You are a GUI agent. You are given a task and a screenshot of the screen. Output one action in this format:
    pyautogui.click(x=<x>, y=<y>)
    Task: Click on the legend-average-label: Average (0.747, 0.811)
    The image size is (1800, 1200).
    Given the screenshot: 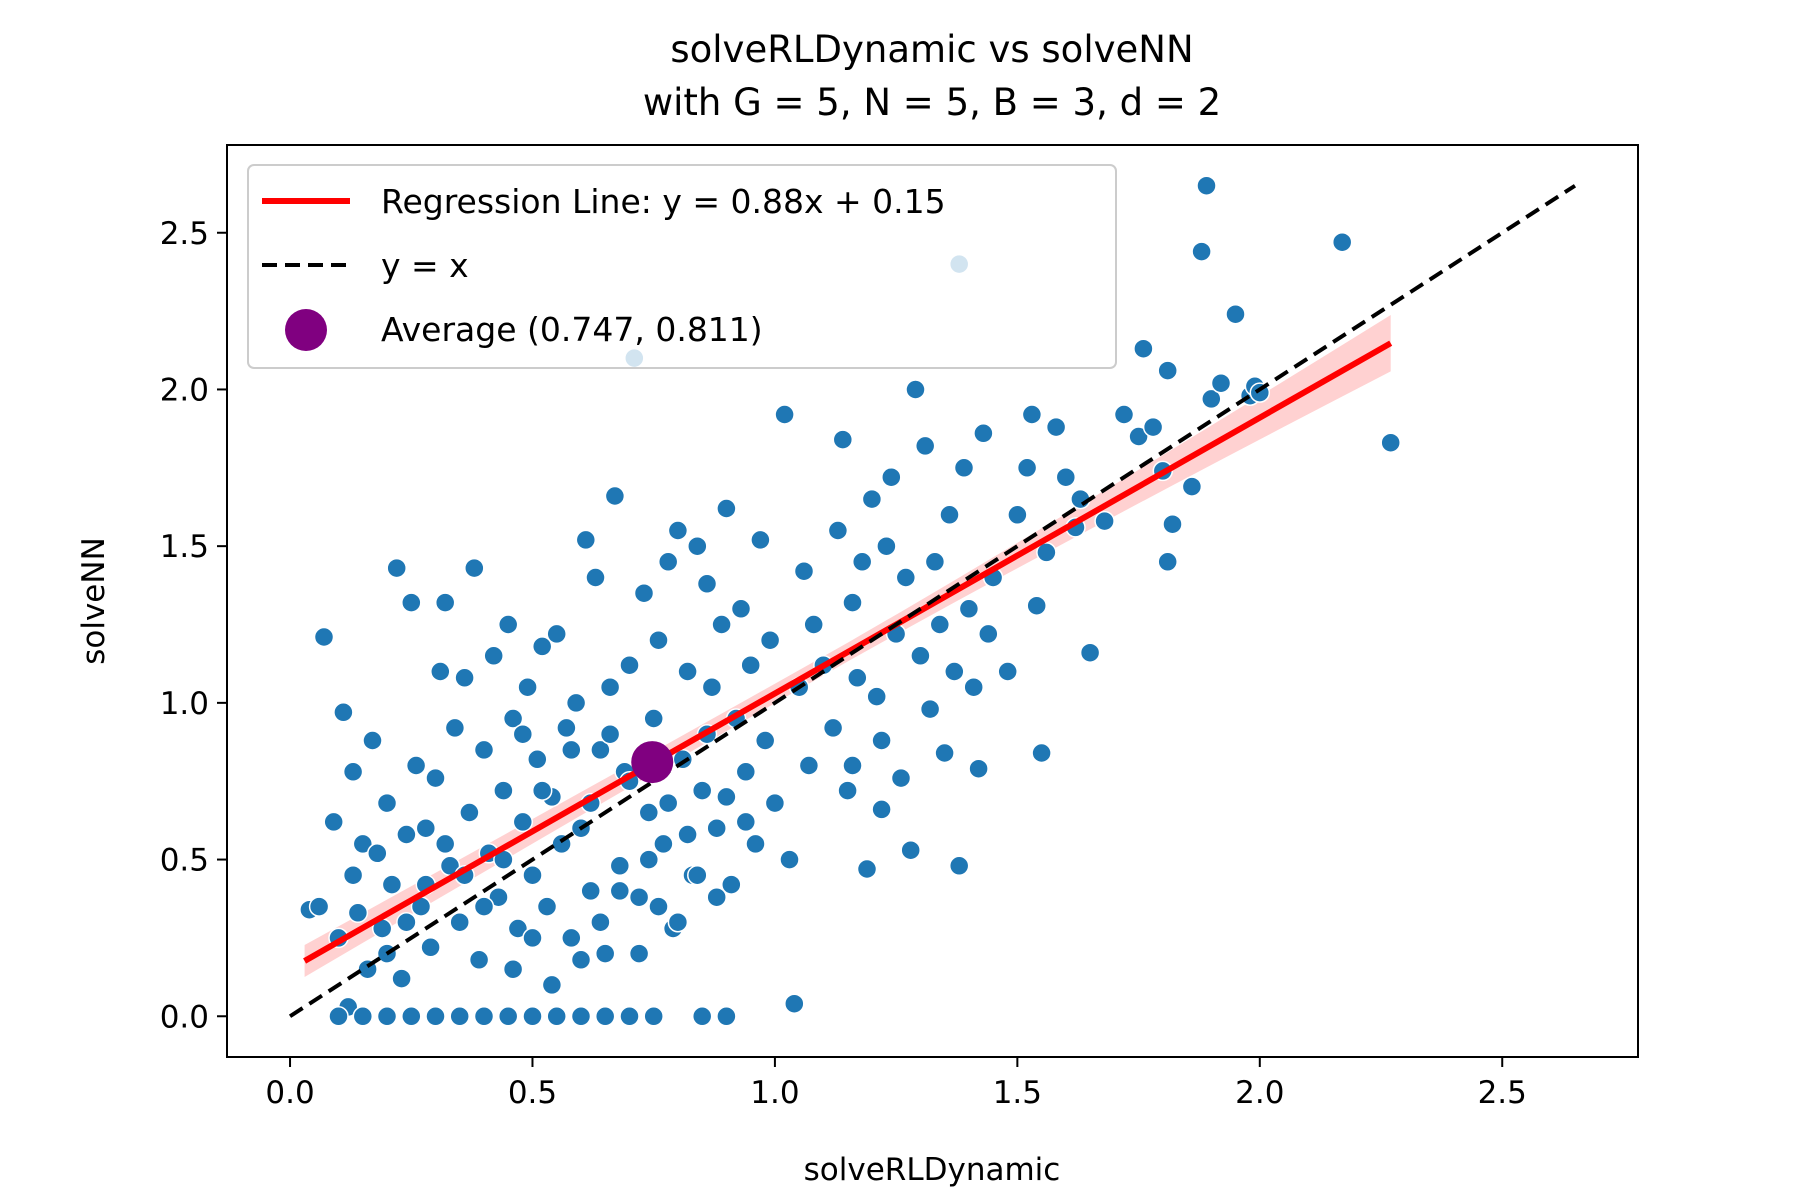 What is the action you would take?
    pyautogui.click(x=572, y=329)
    